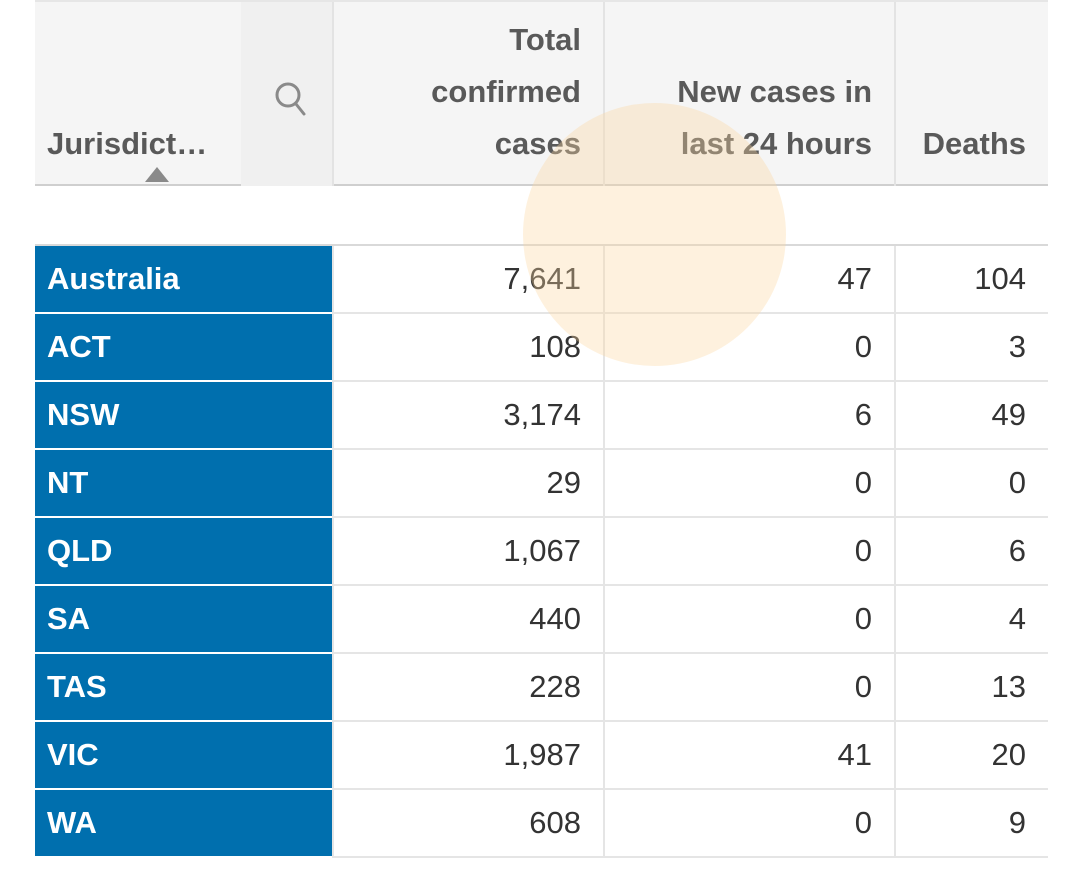 Image resolution: width=1080 pixels, height=885 pixels. What do you see at coordinates (971, 551) in the screenshot?
I see `deaths-cell: 6` at bounding box center [971, 551].